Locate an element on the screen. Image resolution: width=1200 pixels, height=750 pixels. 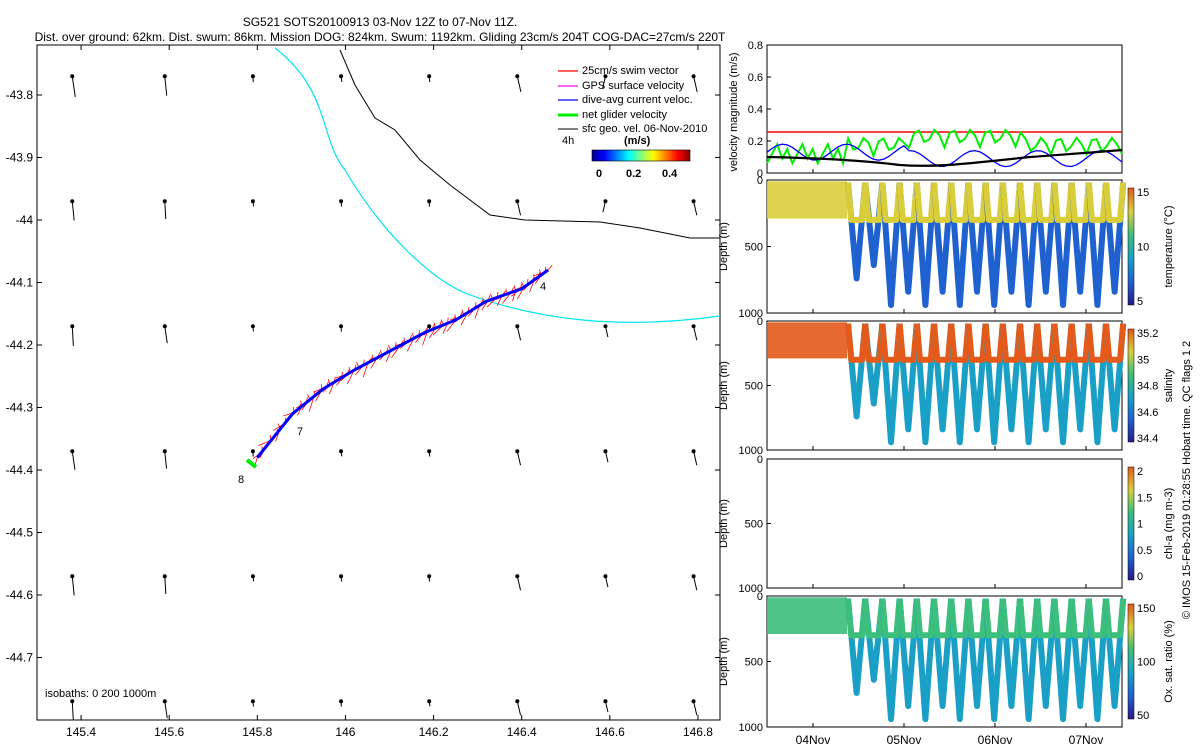
colorbar-tick: 2 is located at coordinates (1140, 472).